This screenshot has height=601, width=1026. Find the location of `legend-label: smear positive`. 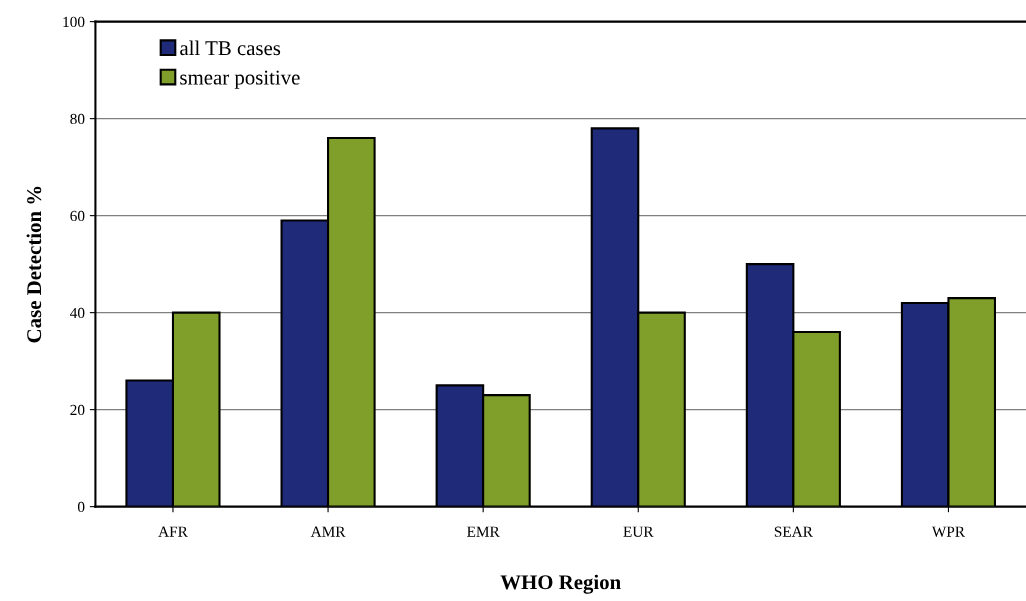

legend-label: smear positive is located at coordinates (240, 79).